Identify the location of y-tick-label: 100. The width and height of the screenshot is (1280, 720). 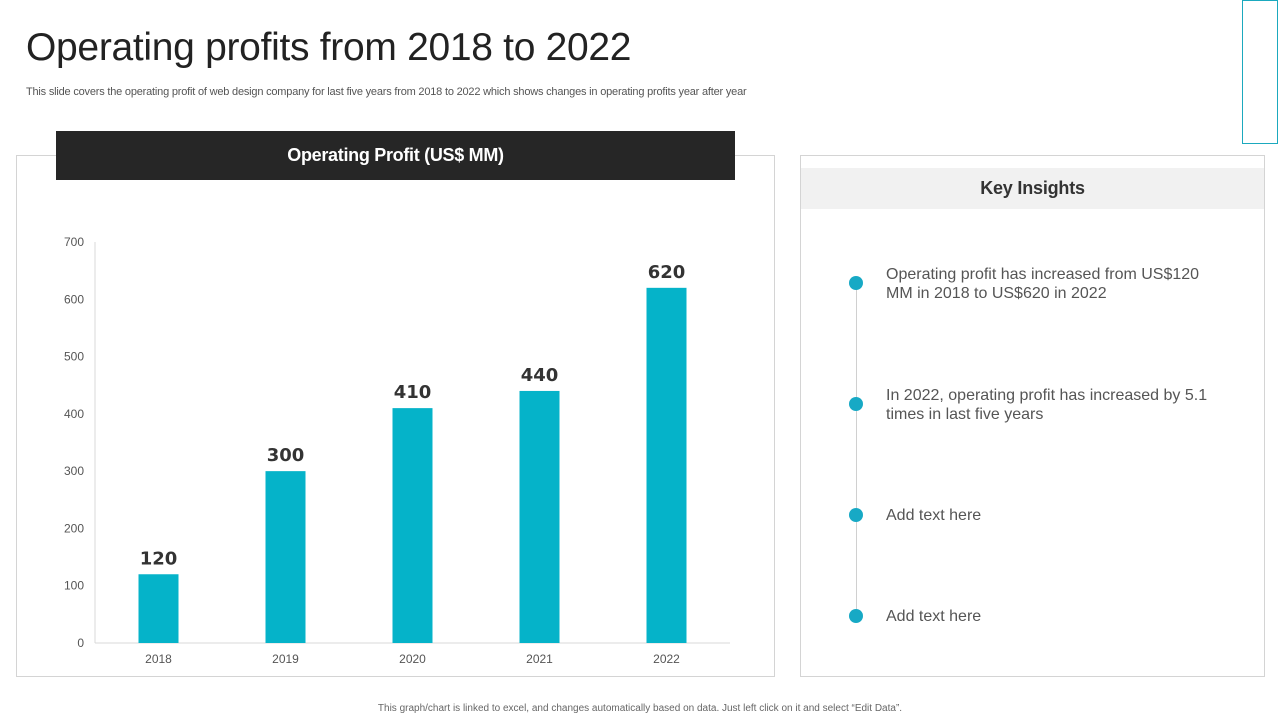
(74, 586).